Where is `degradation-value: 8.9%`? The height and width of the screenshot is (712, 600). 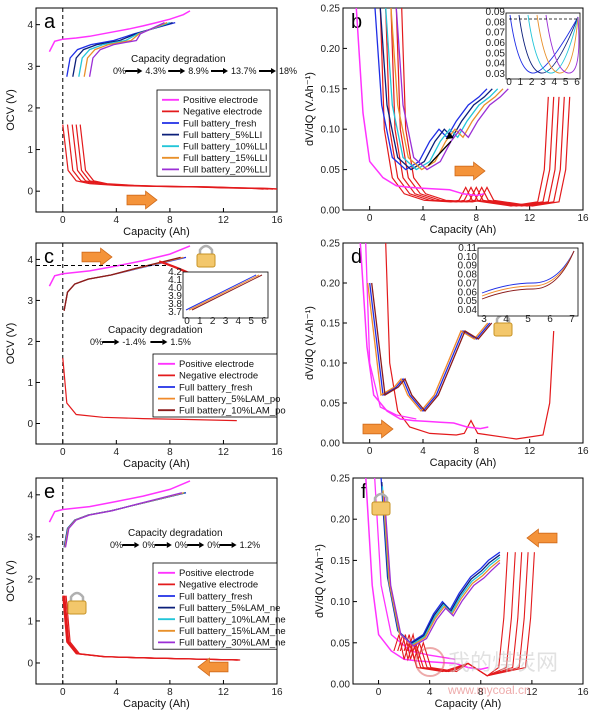 degradation-value: 8.9% is located at coordinates (198, 71).